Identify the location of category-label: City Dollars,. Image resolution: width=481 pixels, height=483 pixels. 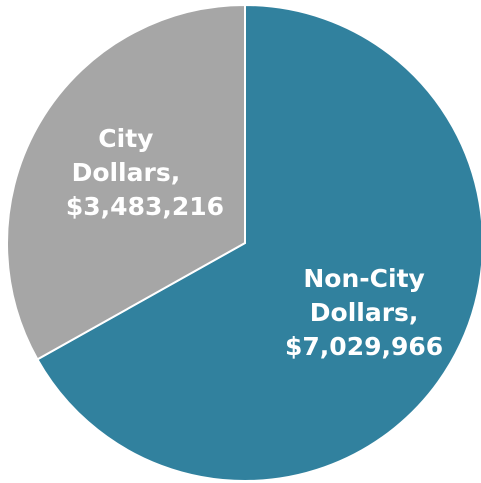
(126, 156).